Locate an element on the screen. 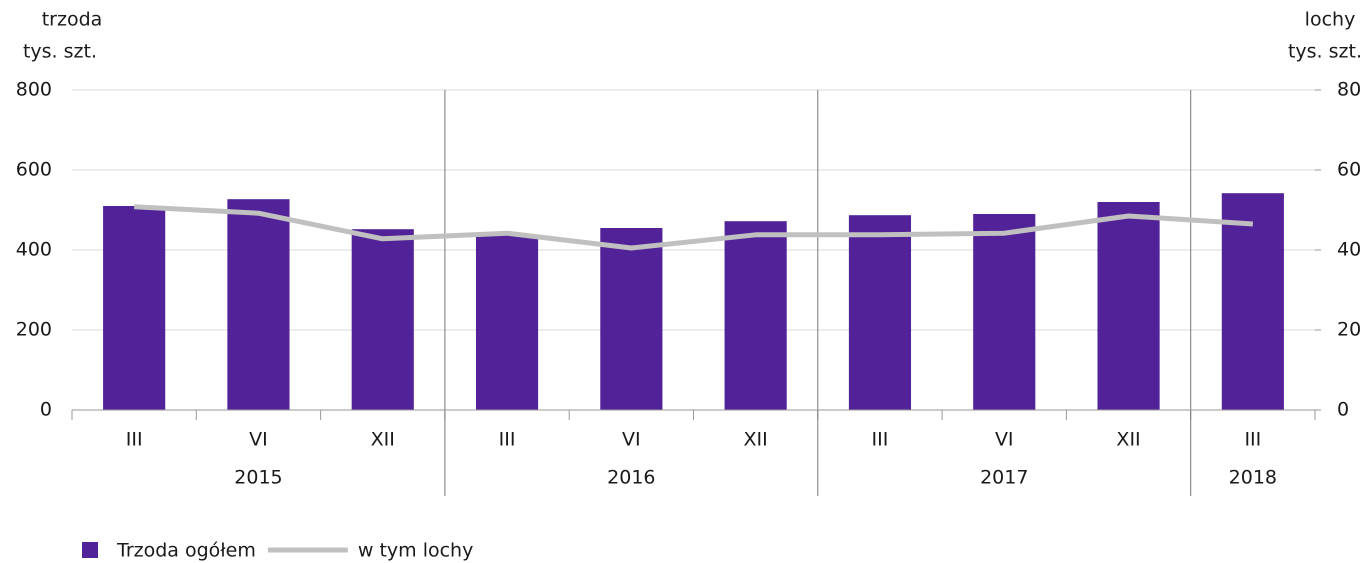 Image resolution: width=1367 pixels, height=563 pixels. y-axis-label: trzoda is located at coordinates (72, 20).